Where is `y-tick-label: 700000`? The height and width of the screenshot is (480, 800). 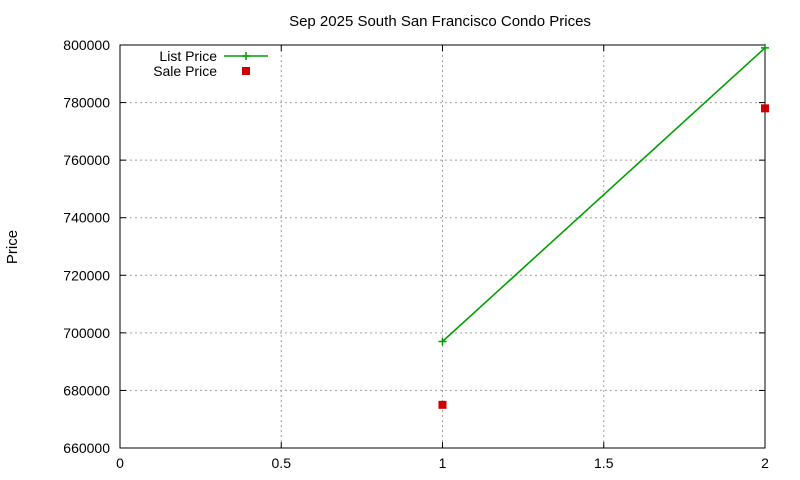 y-tick-label: 700000 is located at coordinates (86, 333).